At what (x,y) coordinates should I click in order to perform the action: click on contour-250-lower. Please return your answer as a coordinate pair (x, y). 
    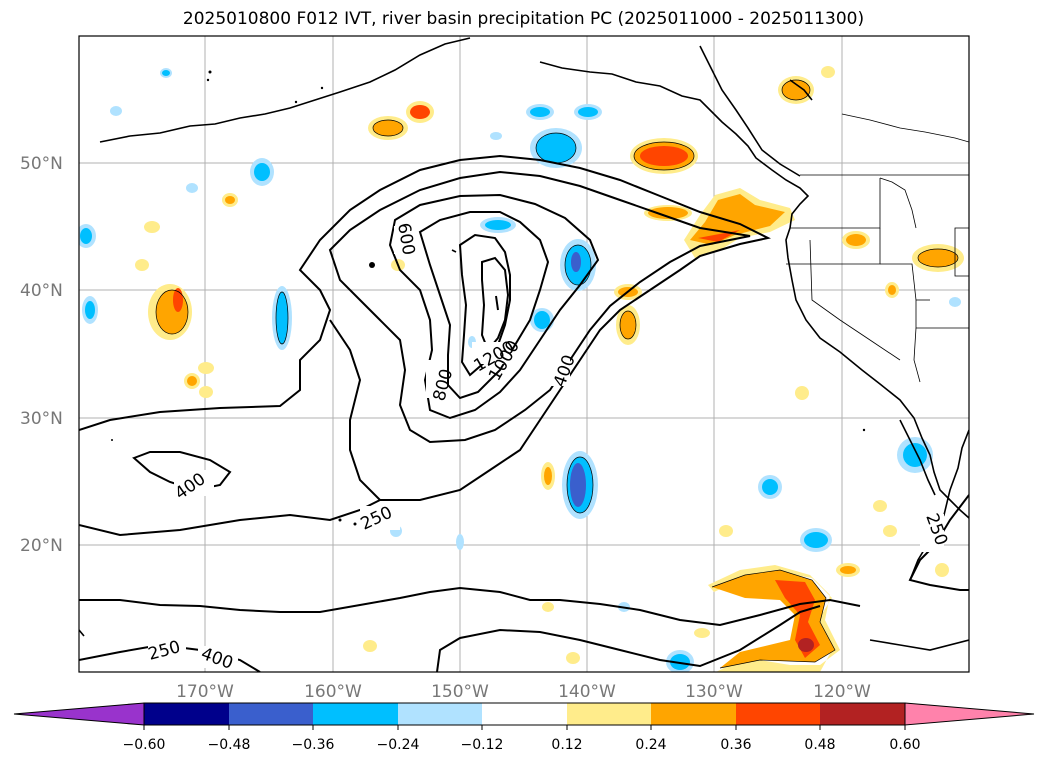
    Looking at the image, I should click on (230, 518).